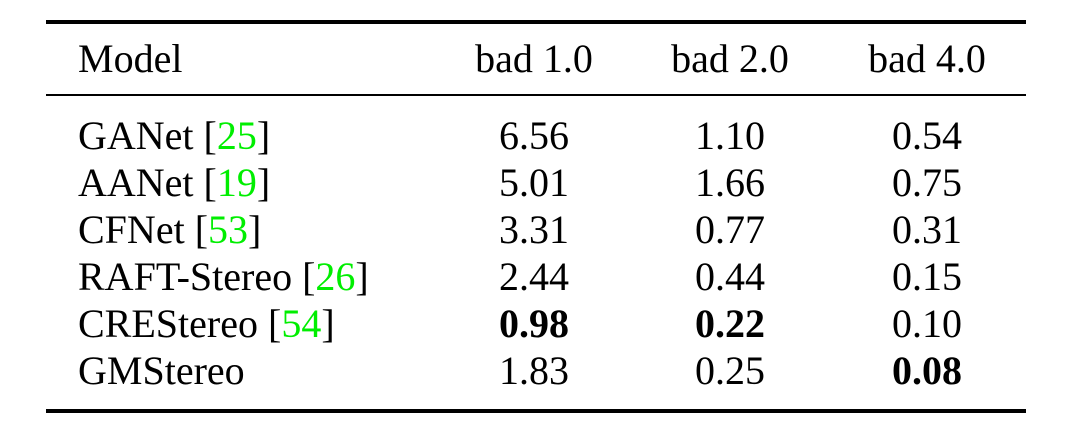 This screenshot has height=428, width=1069. I want to click on citation-number: 53, so click(228, 229).